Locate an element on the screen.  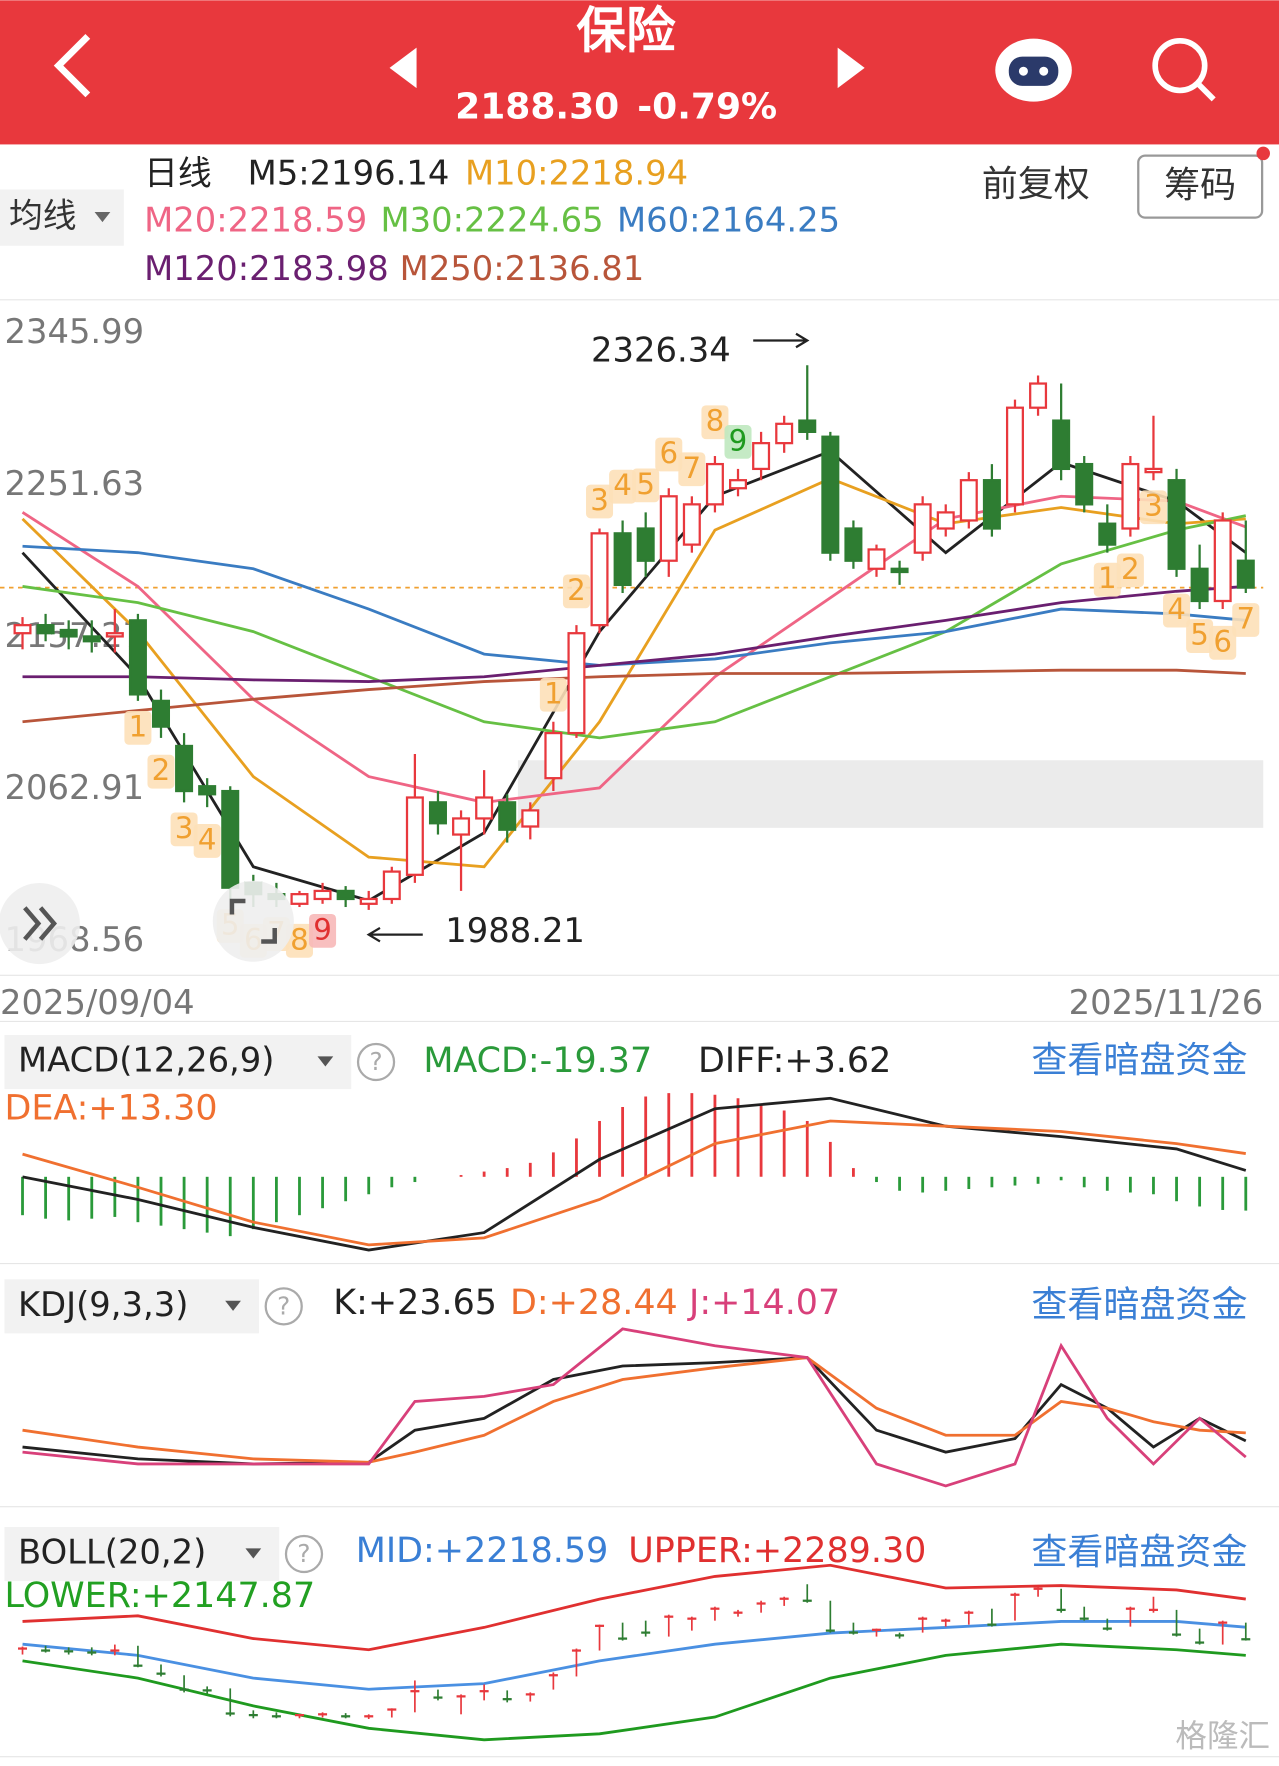
td-count: 8 is located at coordinates (715, 421).